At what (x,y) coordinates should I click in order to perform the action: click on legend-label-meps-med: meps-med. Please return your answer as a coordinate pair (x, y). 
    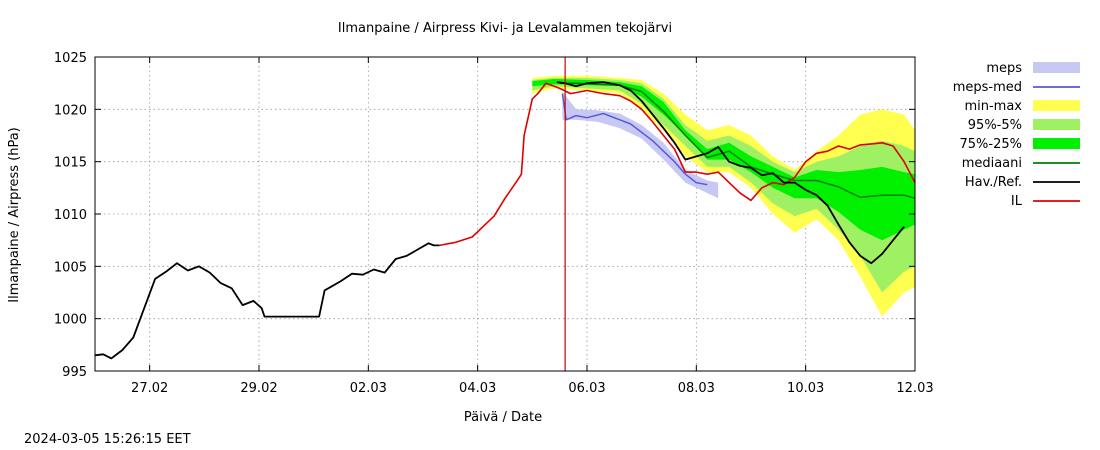
    Looking at the image, I should click on (987, 87).